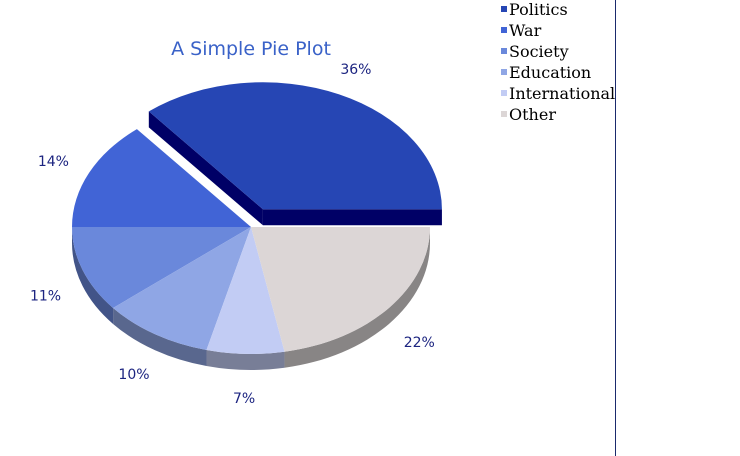 The image size is (740, 456). Describe the element at coordinates (615, 228) in the screenshot. I see `plot-divider` at that location.